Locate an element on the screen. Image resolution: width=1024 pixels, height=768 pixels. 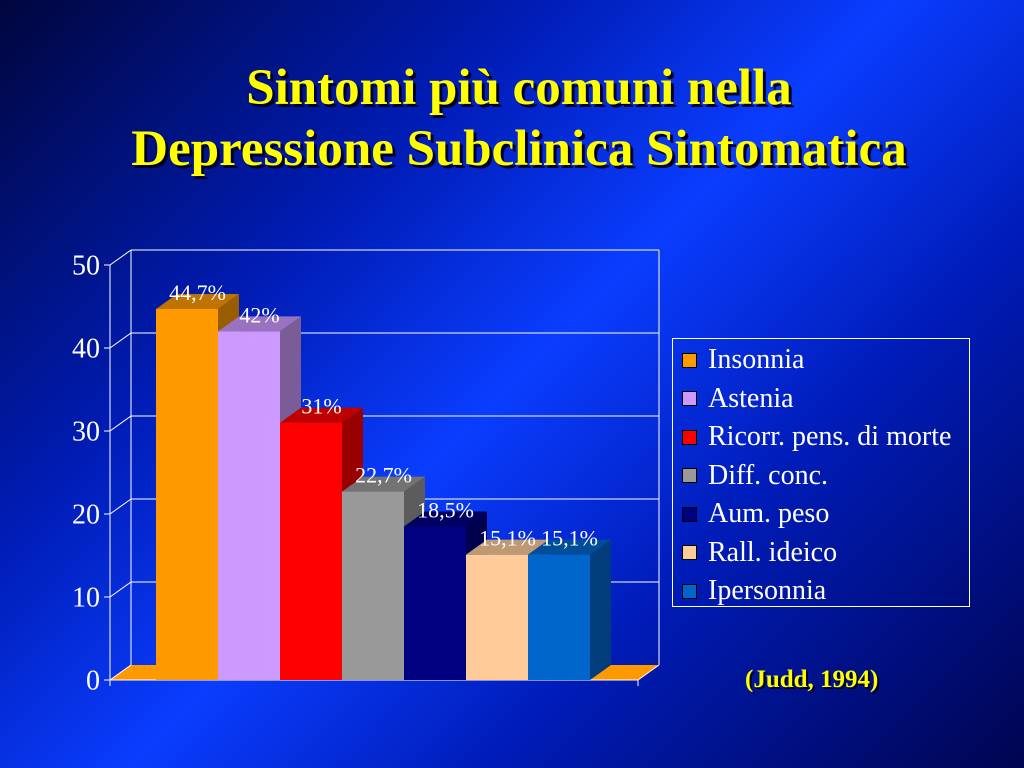
legend-label: Insonnia is located at coordinates (756, 360).